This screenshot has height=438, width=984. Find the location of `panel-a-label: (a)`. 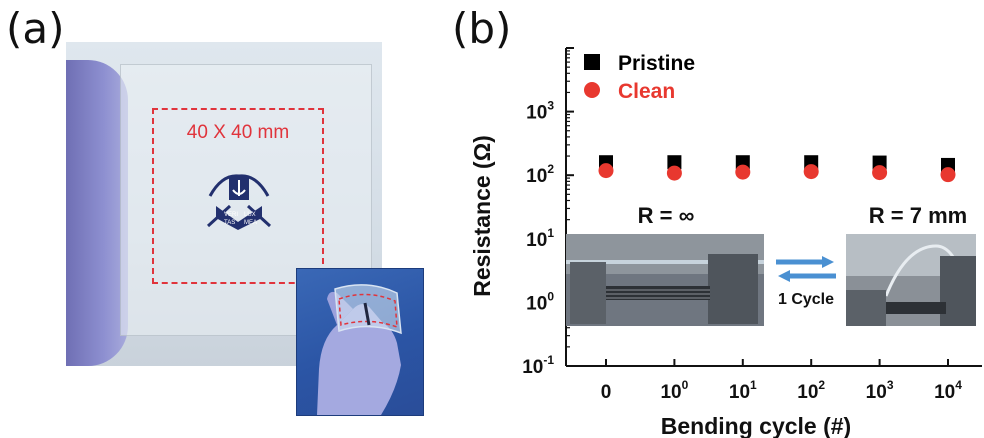

panel-a-label: (a) is located at coordinates (35, 28).